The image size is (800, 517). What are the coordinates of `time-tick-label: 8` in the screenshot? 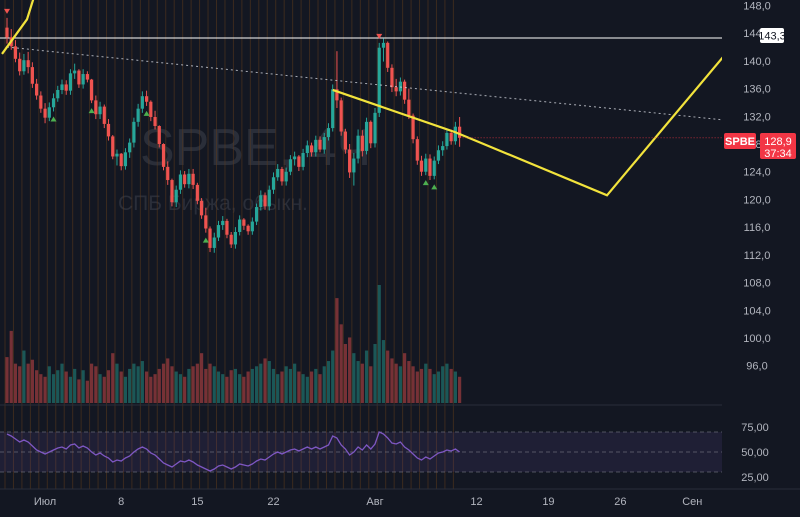 It's located at (121, 502).